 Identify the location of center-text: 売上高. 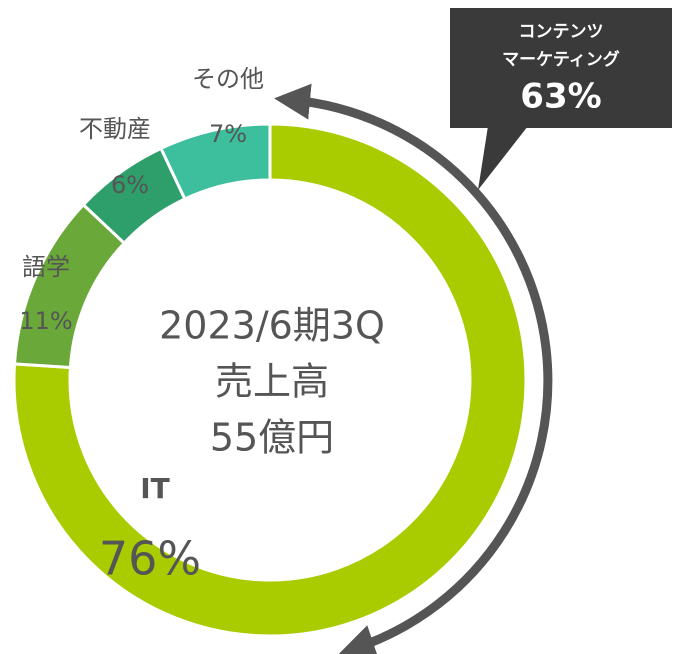
(272, 382).